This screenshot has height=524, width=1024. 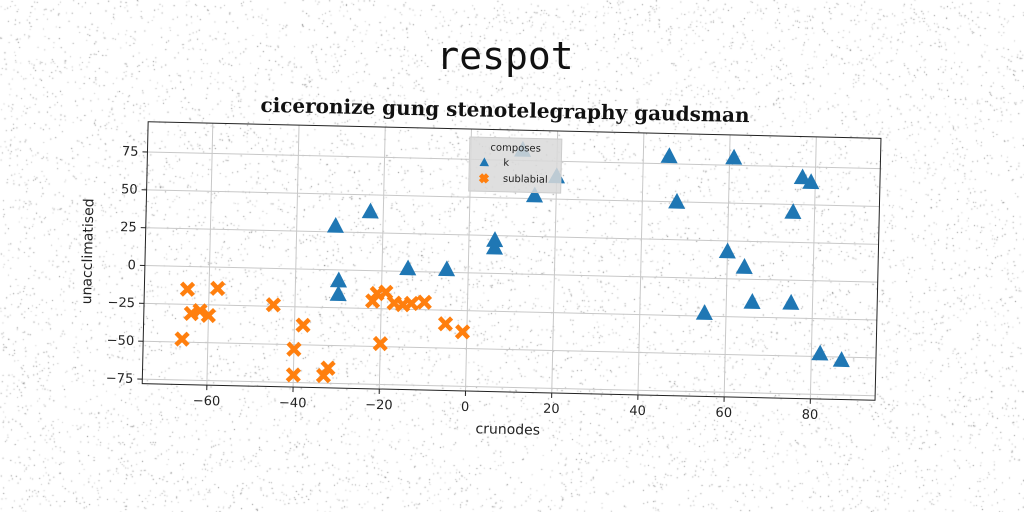 I want to click on legend-marker-sublabial, so click(x=483, y=178).